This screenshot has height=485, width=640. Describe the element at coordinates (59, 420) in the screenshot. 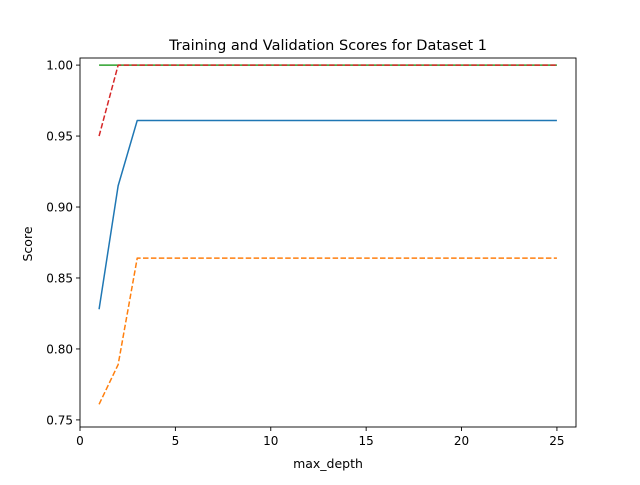

I see `y-tick-label: 0.75` at that location.